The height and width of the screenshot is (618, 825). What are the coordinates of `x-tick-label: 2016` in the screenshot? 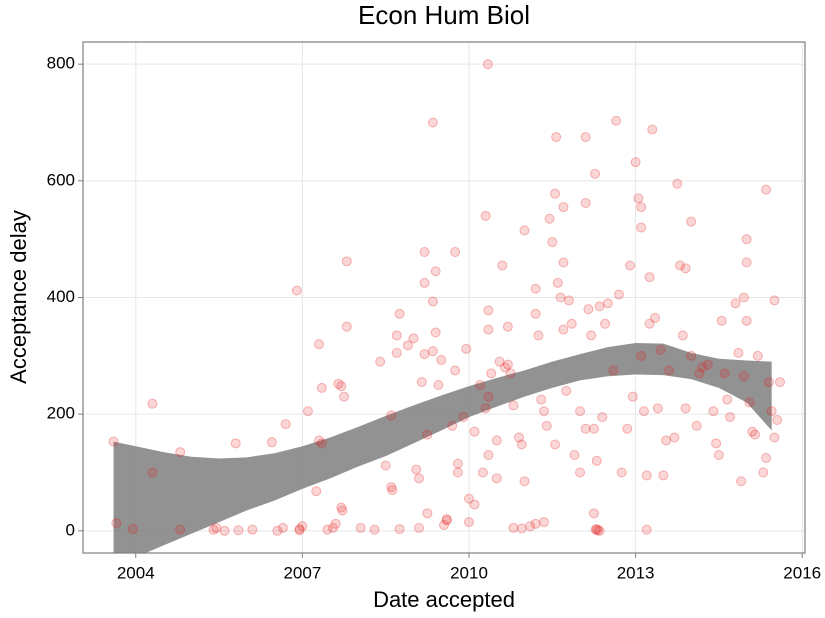 It's located at (802, 572).